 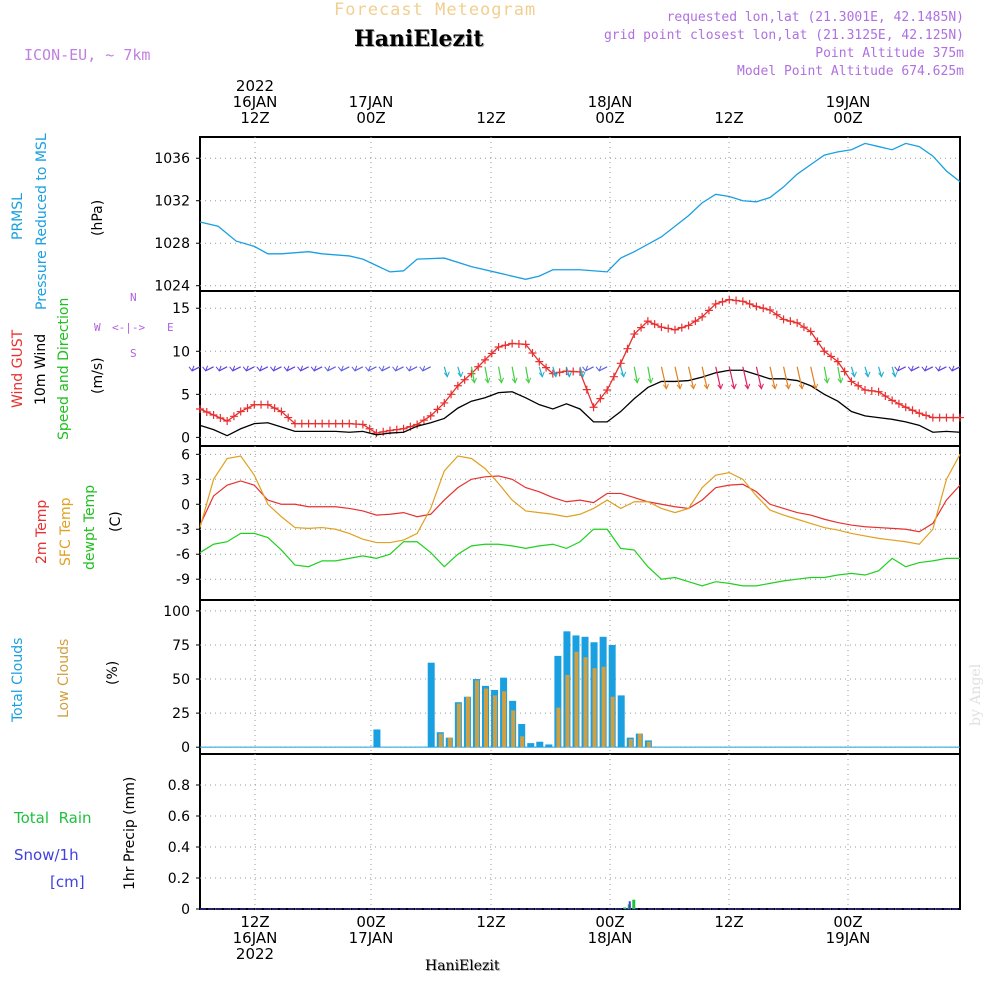 I want to click on chart-title: Forecast Meteogram, so click(x=435, y=10).